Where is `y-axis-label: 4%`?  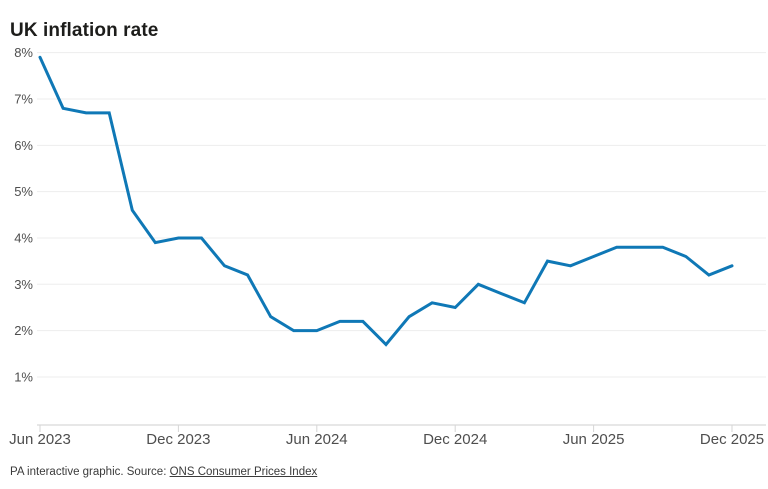 y-axis-label: 4% is located at coordinates (23, 237).